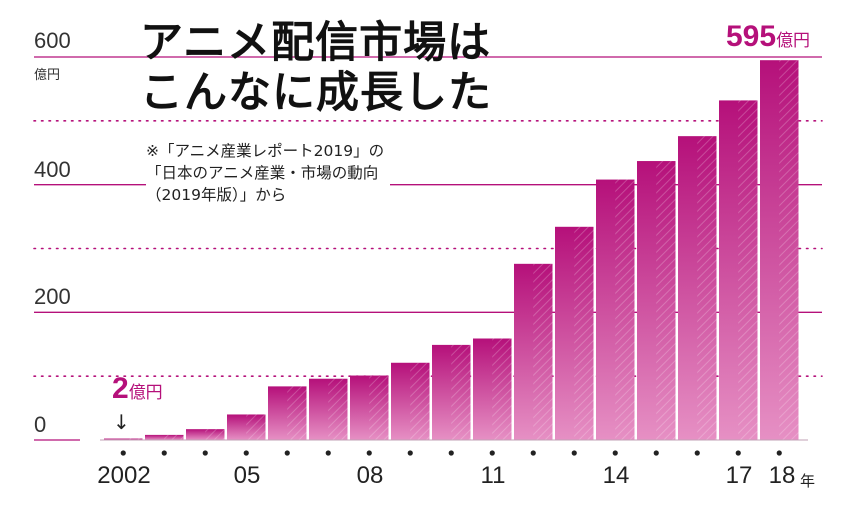  Describe the element at coordinates (338, 409) in the screenshot. I see `bar-hatch-2007` at that location.